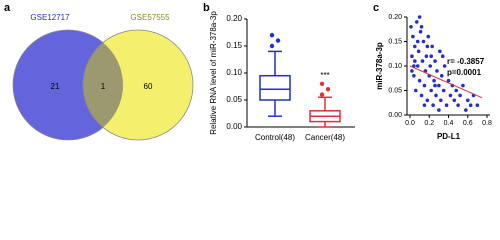 The image size is (500, 240). I want to click on annotation: r= -0.3857, so click(466, 61).